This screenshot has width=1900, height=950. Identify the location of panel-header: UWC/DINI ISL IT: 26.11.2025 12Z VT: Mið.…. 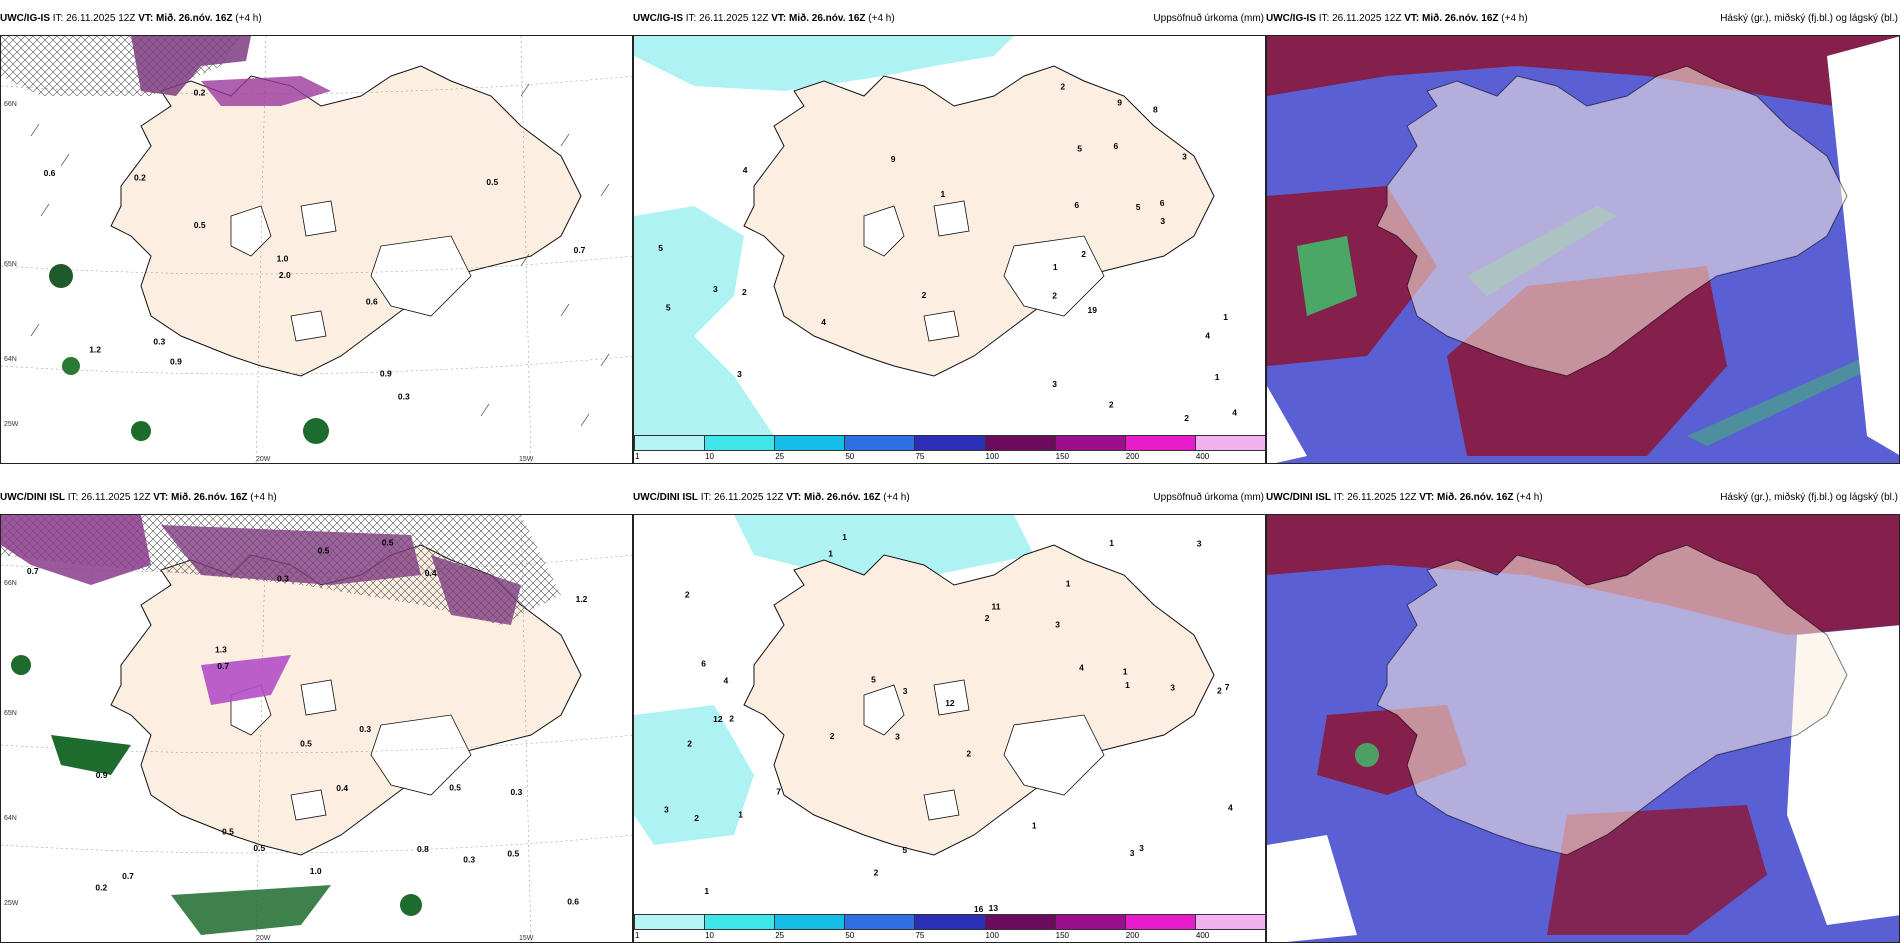
(1583, 498).